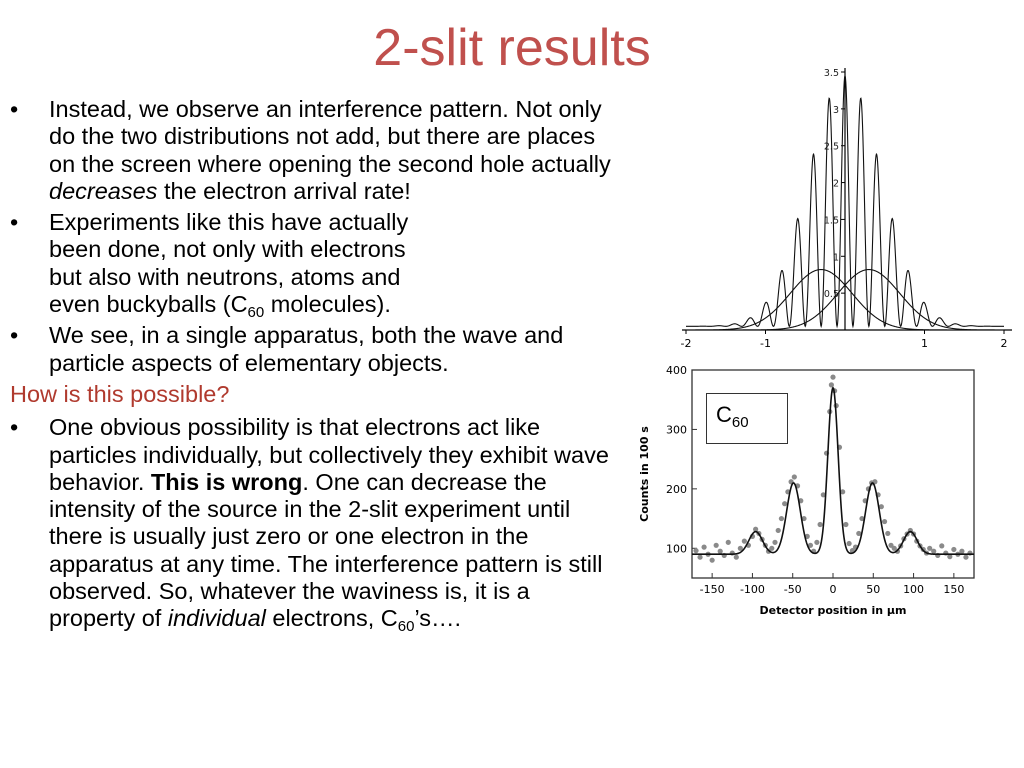  What do you see at coordinates (836, 257) in the screenshot?
I see `y-tick-label: 1` at bounding box center [836, 257].